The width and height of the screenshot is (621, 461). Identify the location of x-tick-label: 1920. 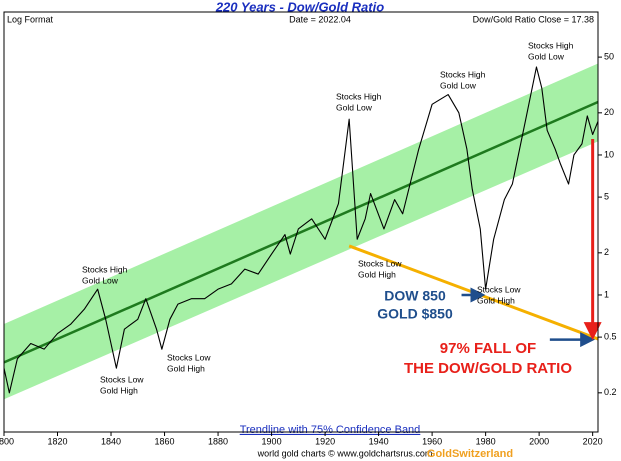
(325, 441).